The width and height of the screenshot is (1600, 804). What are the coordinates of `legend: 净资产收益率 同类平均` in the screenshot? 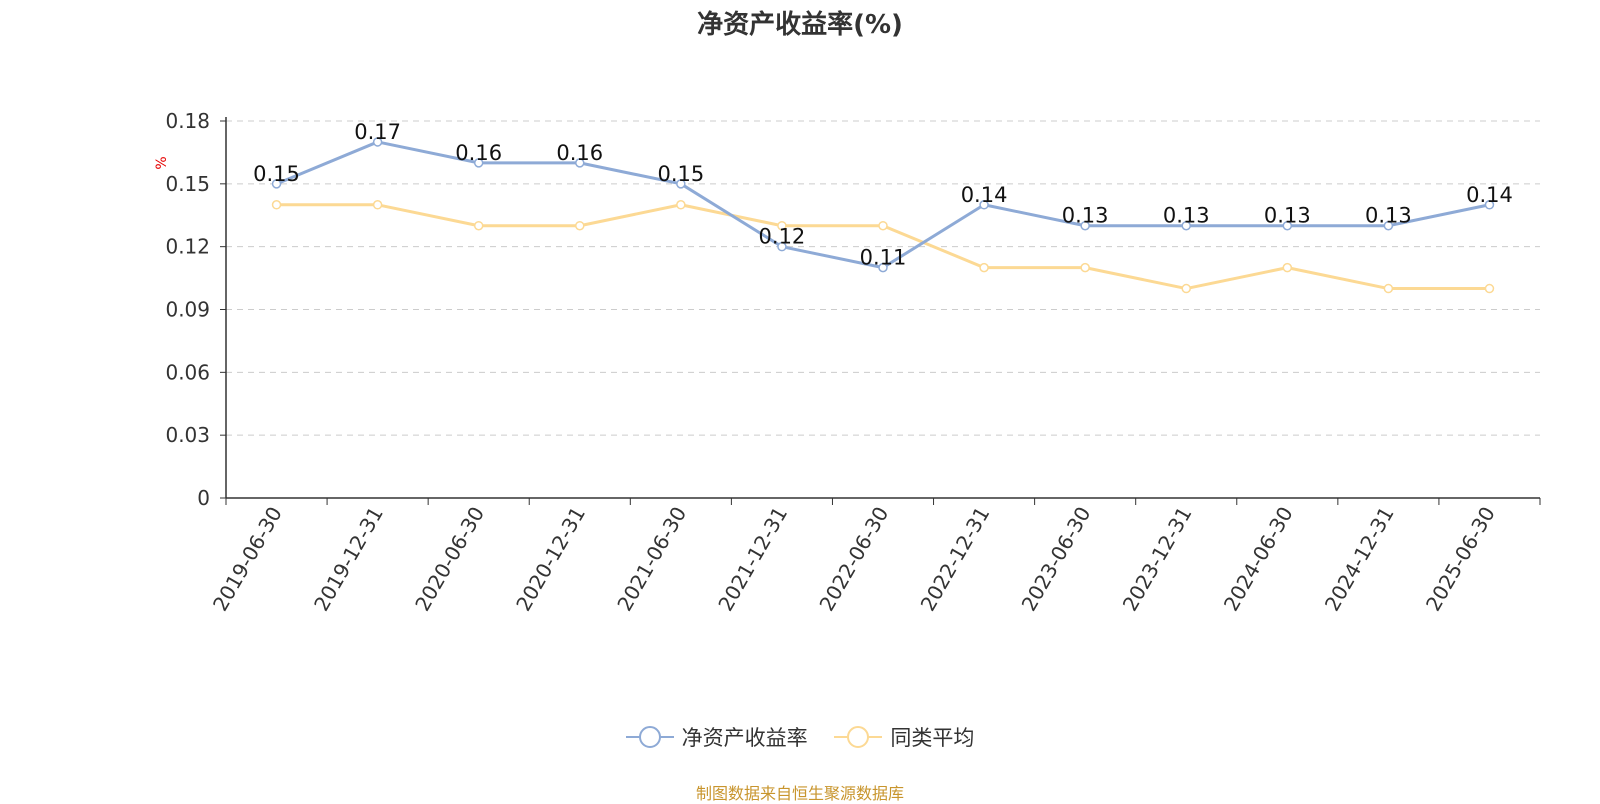 It's located at (800, 738).